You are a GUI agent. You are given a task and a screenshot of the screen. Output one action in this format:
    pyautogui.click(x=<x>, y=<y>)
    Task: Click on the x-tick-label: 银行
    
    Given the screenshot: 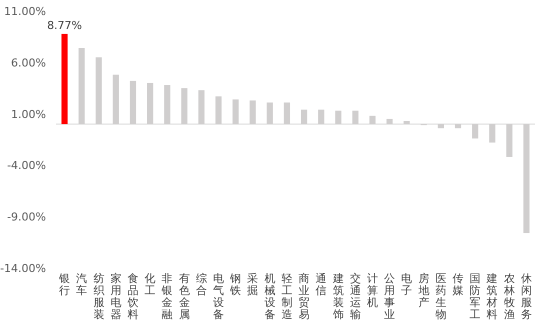 What is the action you would take?
    pyautogui.click(x=64, y=284)
    